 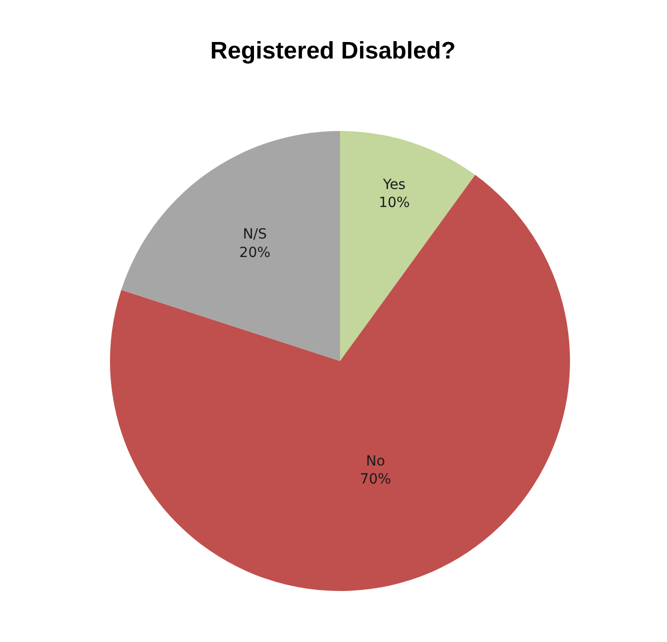 I want to click on slice-label: Yes, so click(x=394, y=184).